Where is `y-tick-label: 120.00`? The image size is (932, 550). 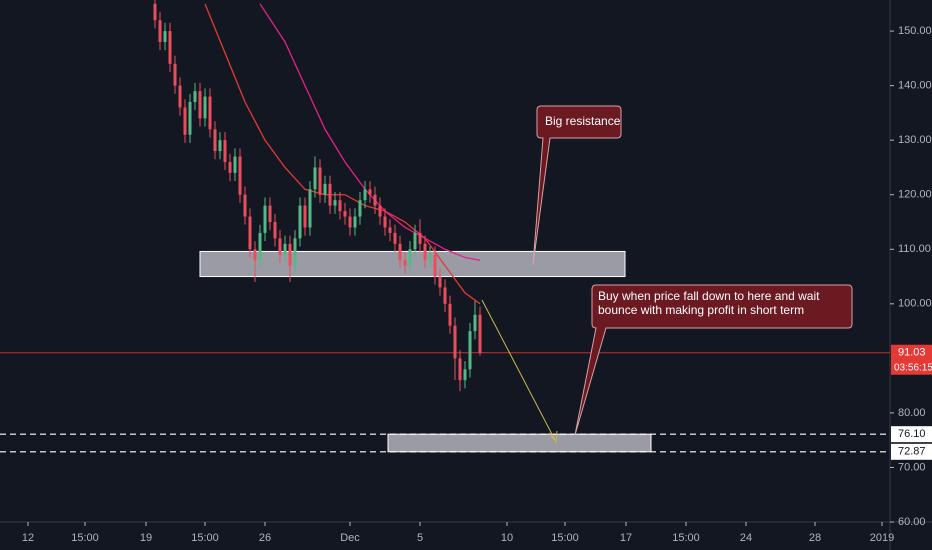 y-tick-label: 120.00 is located at coordinates (915, 195).